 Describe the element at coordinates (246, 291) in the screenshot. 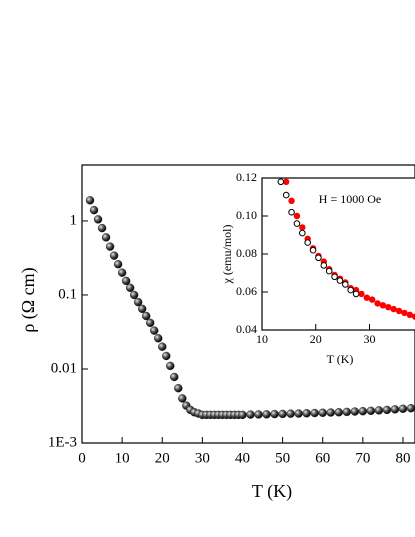

I see `y-tick-label: 0.06` at that location.